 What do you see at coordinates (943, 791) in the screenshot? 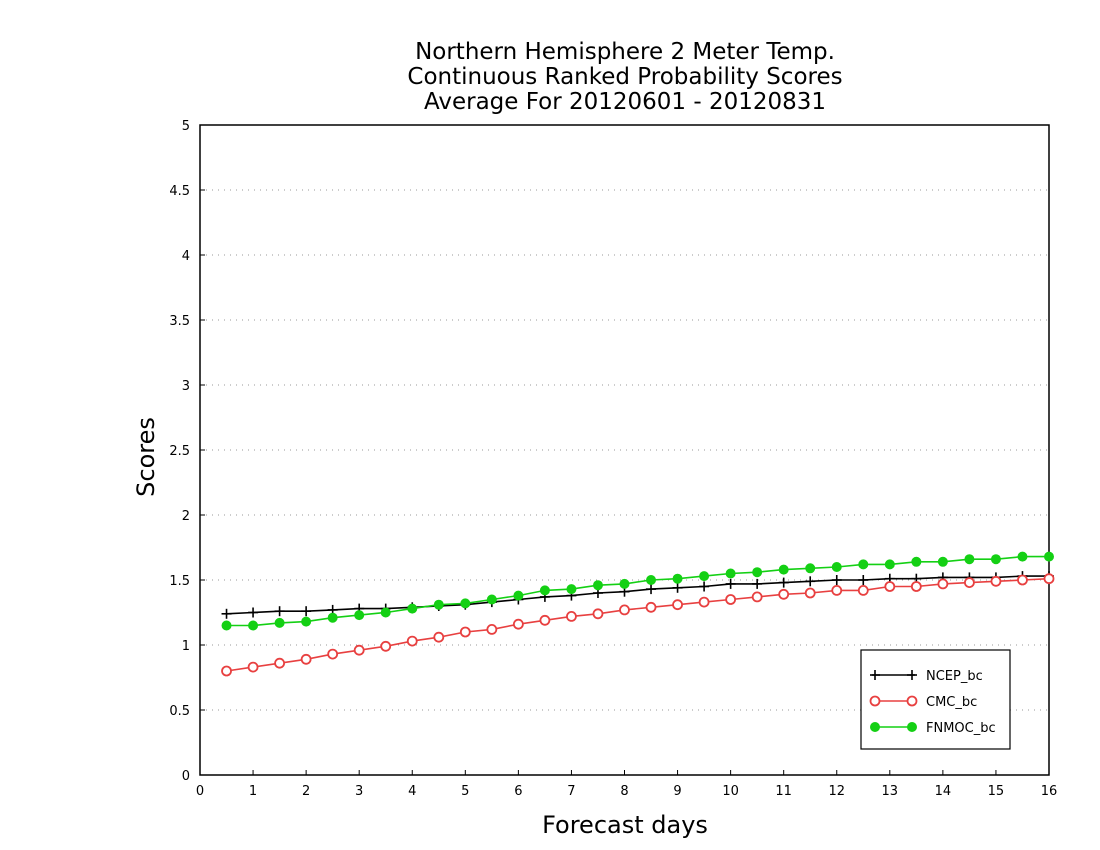
I see `x-tick-label: 14` at bounding box center [943, 791].